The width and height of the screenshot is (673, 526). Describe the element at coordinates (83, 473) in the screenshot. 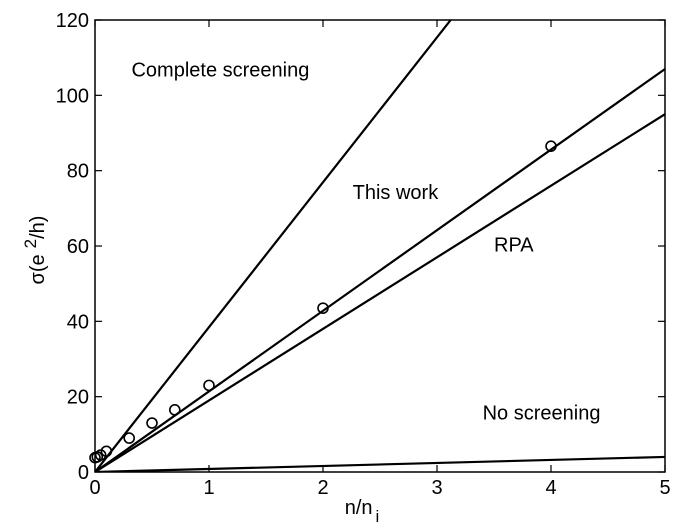

I see `y-tick-label: 0` at that location.